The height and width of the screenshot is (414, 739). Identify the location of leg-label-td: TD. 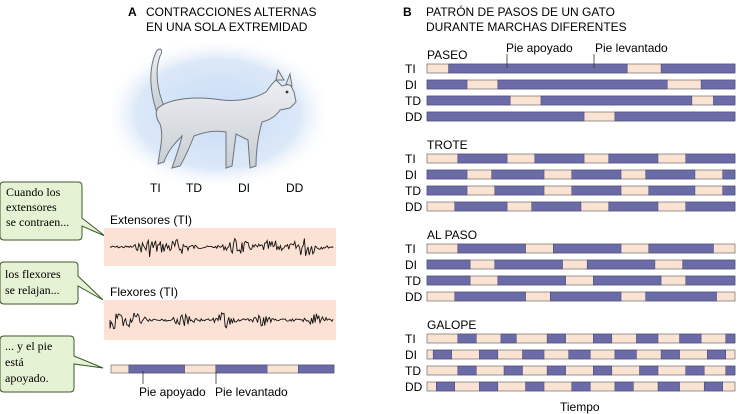
(194, 188).